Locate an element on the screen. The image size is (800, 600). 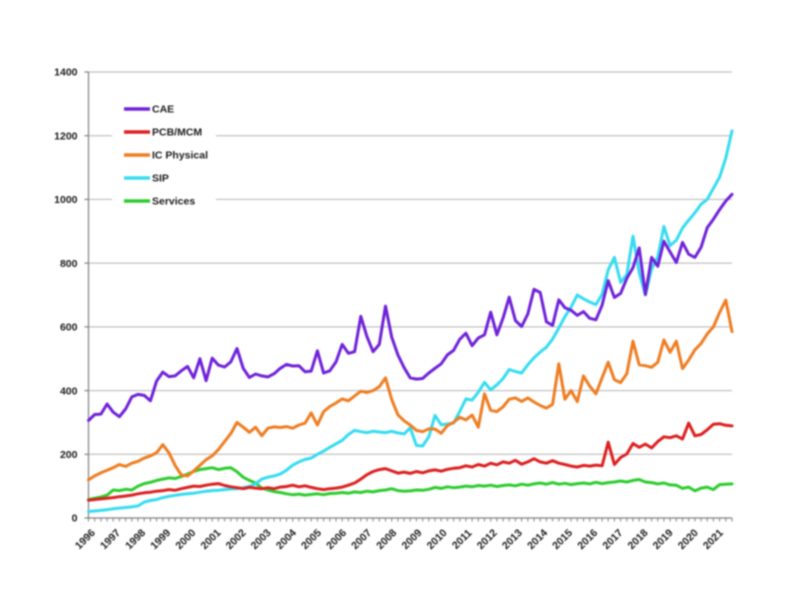
svg-text: 600 is located at coordinates (69, 328).